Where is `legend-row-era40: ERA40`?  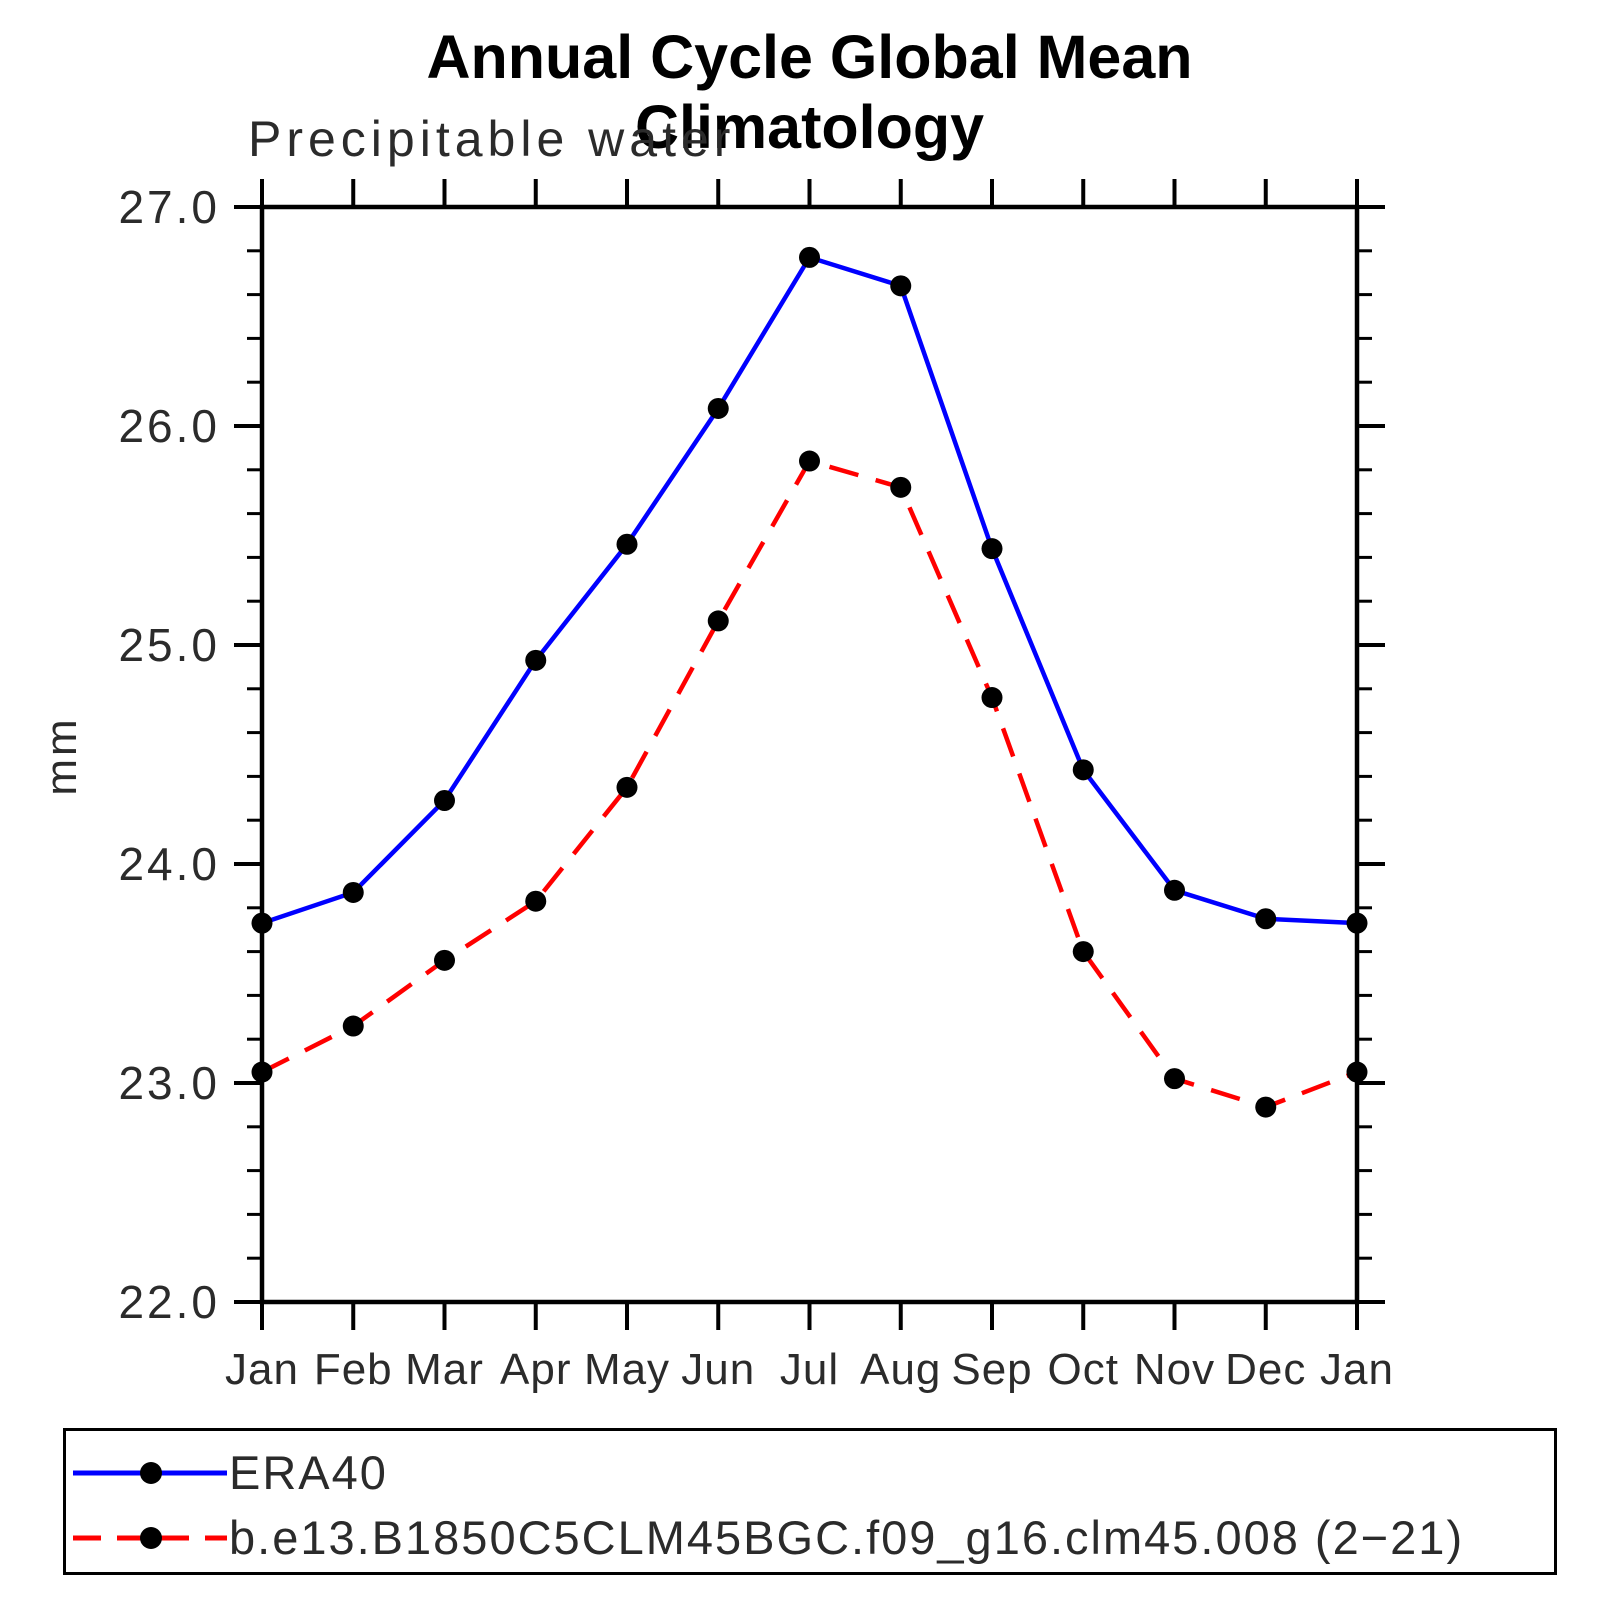
legend-row-era40: ERA40 is located at coordinates (810, 1473).